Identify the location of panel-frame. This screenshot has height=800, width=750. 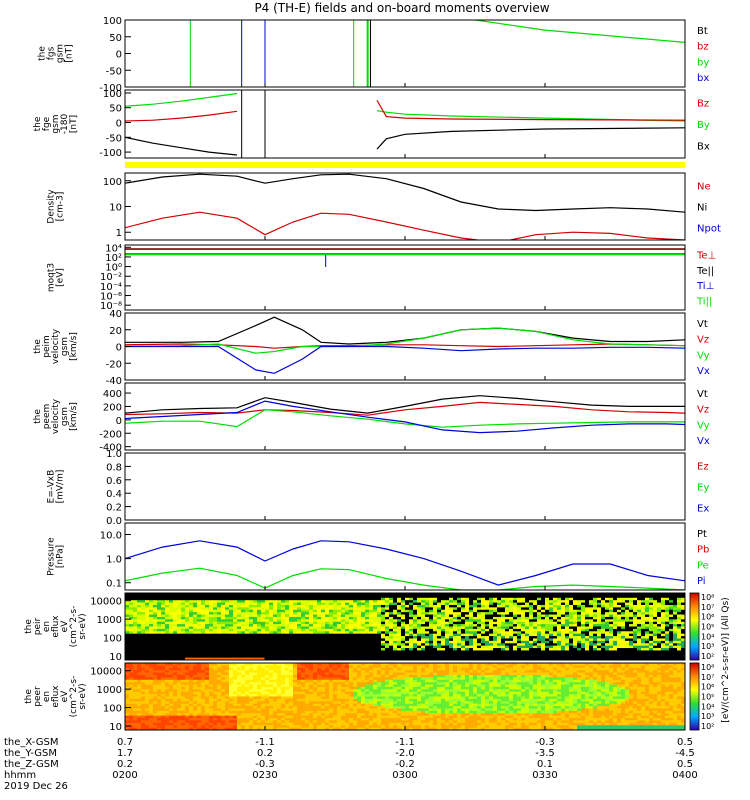
(405, 486).